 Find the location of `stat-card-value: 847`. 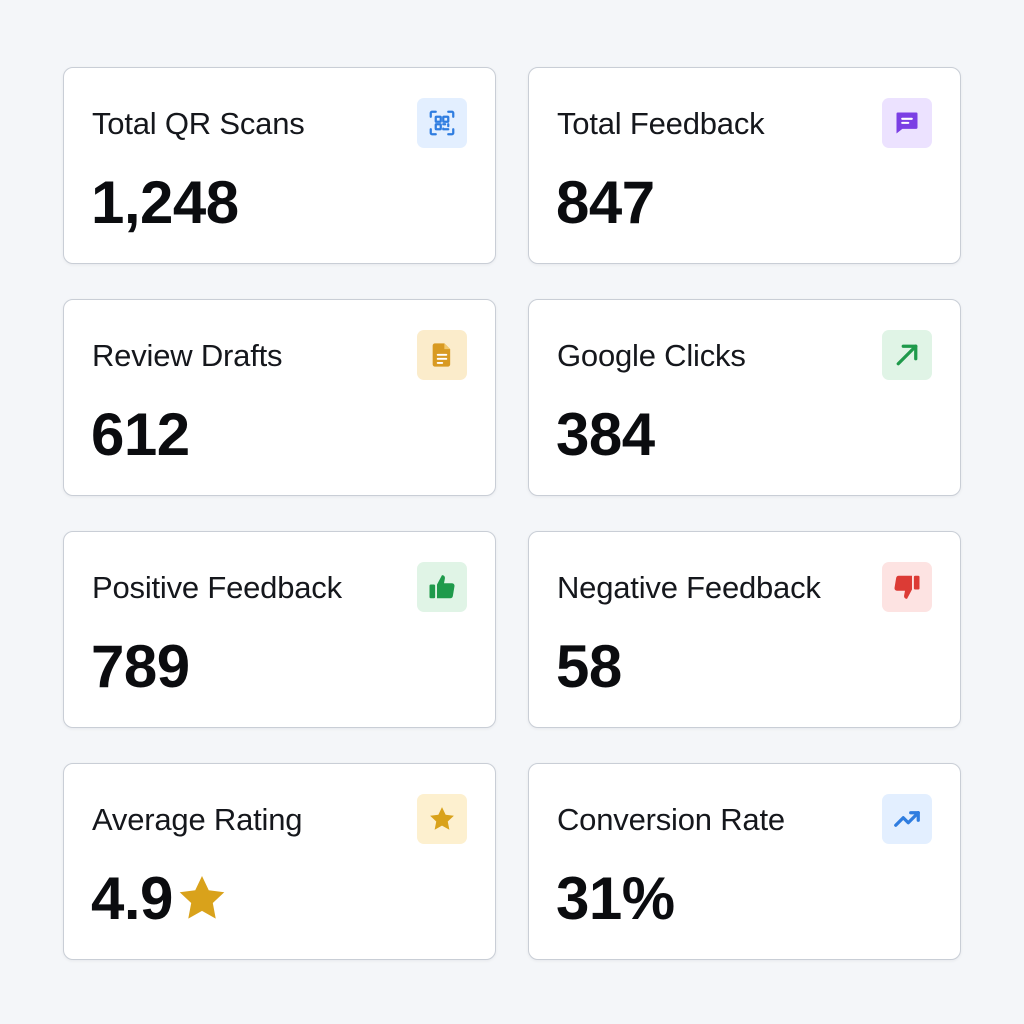

stat-card-value: 847 is located at coordinates (605, 203).